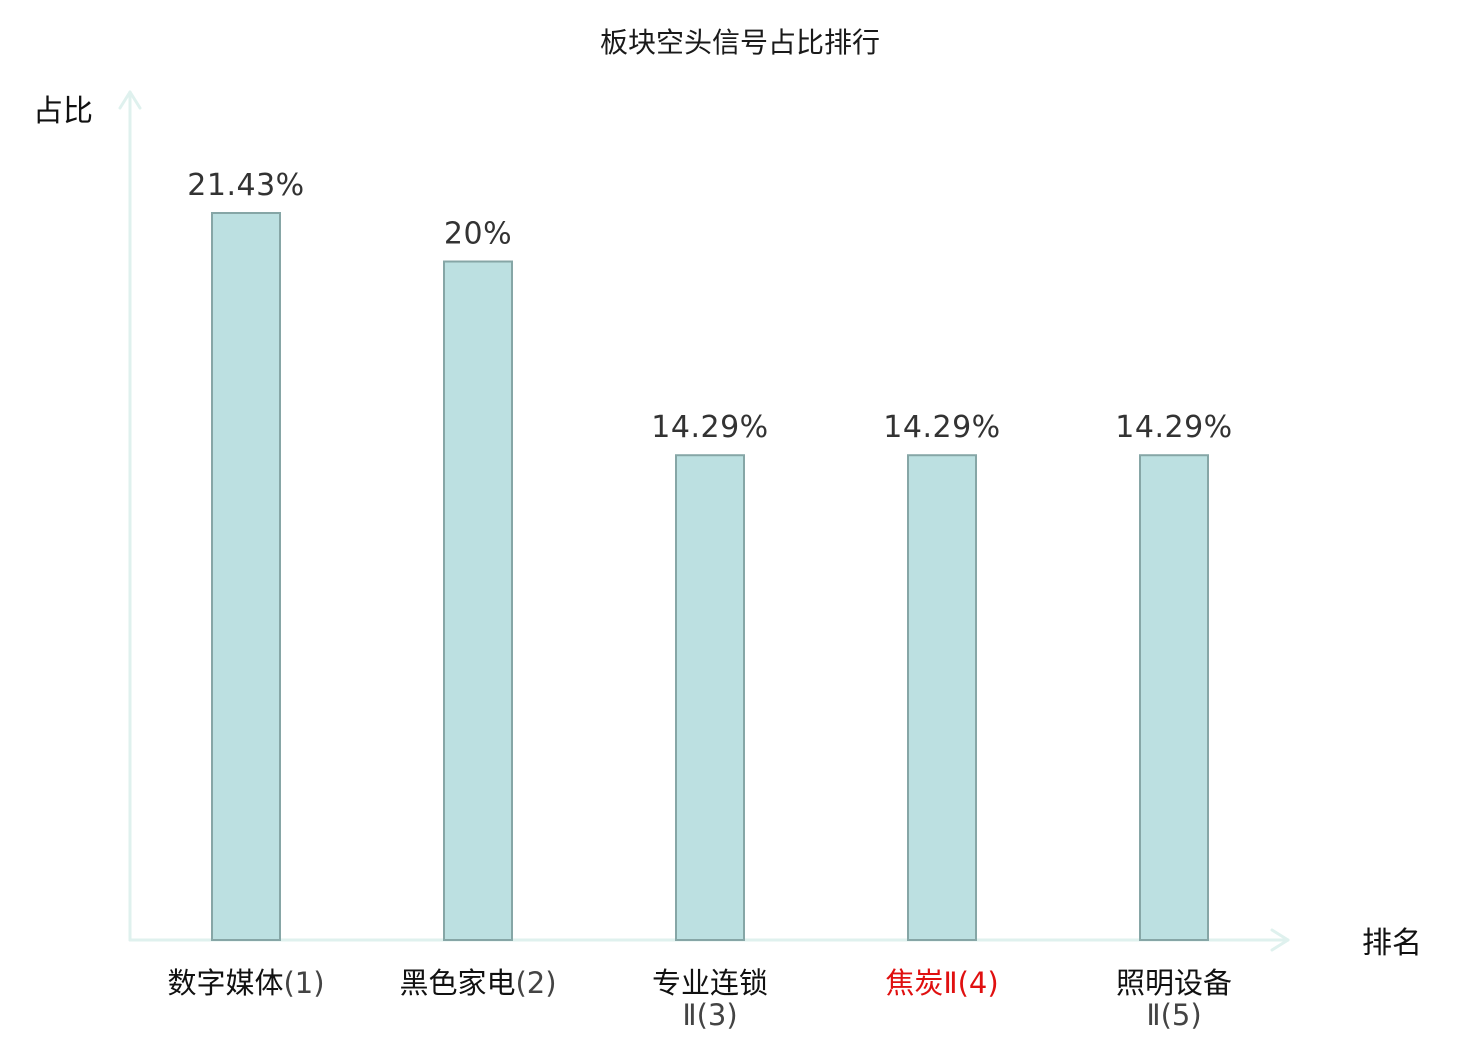 The height and width of the screenshot is (1040, 1480). I want to click on category-rank-2: (2), so click(535, 983).